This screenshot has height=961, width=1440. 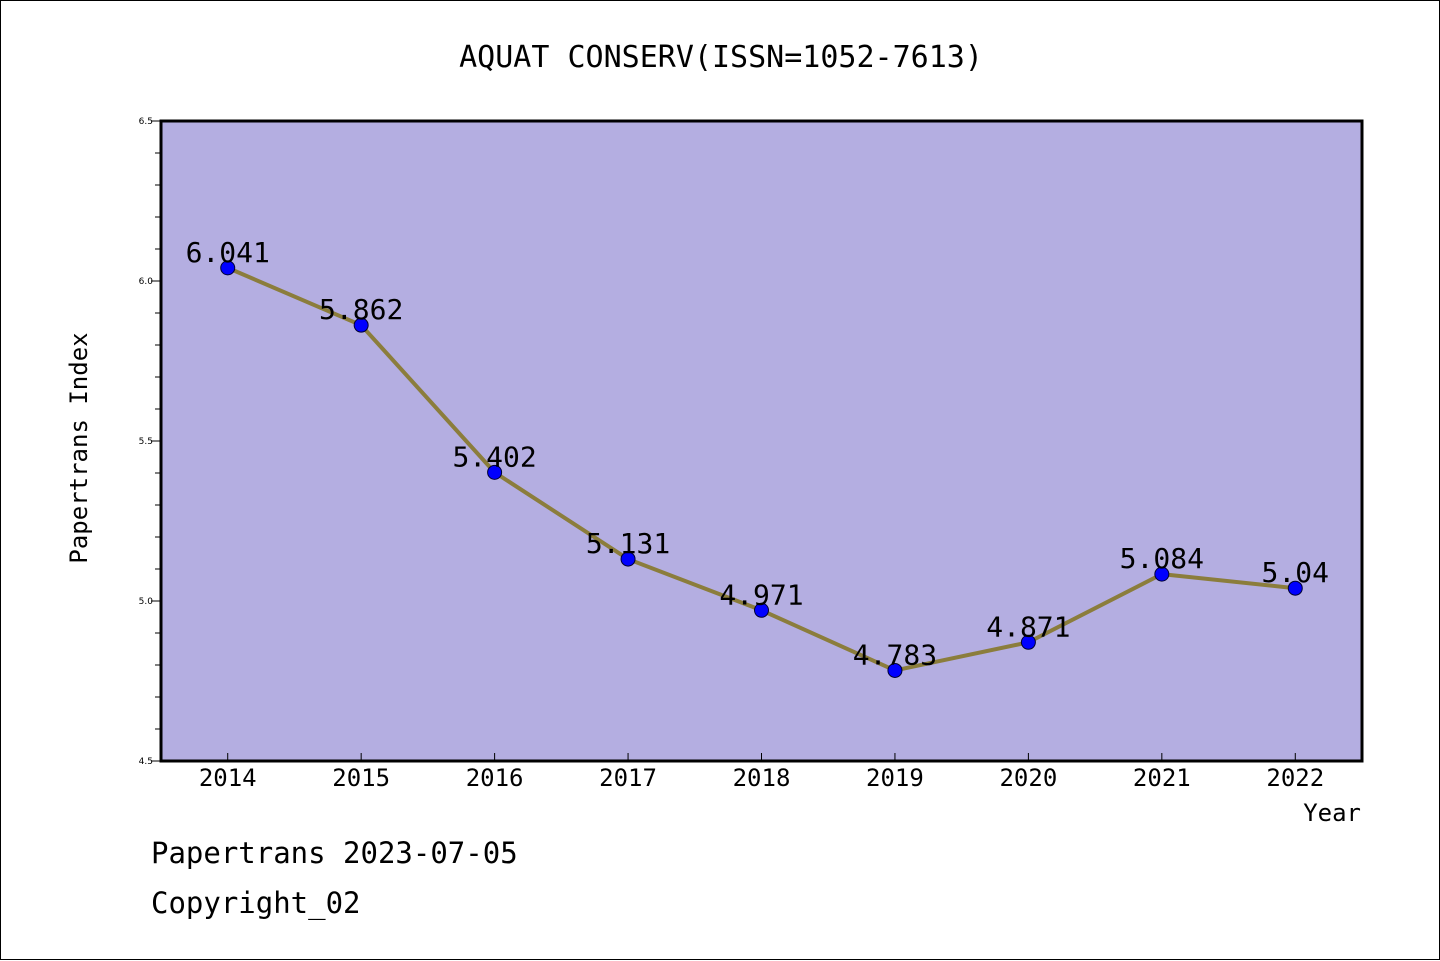 I want to click on data-label: 5.04, so click(x=1295, y=572).